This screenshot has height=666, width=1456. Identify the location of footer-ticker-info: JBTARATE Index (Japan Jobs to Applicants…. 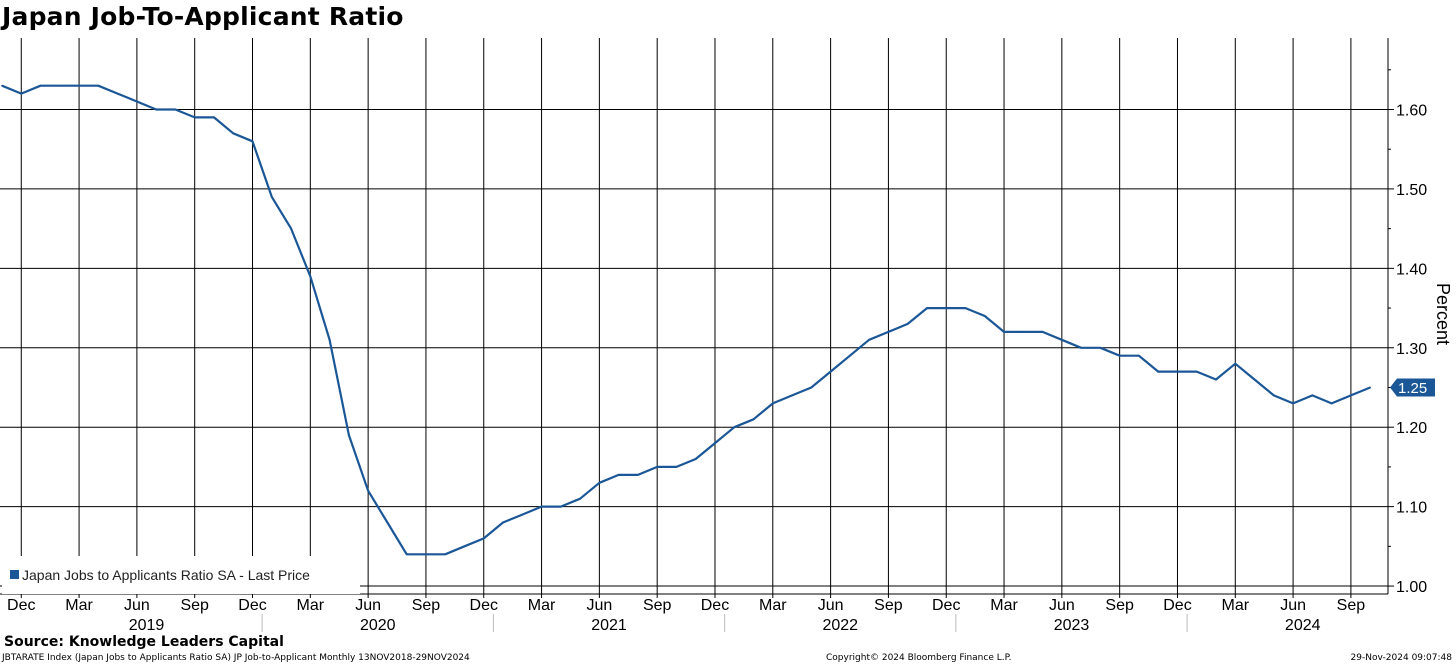
(236, 658).